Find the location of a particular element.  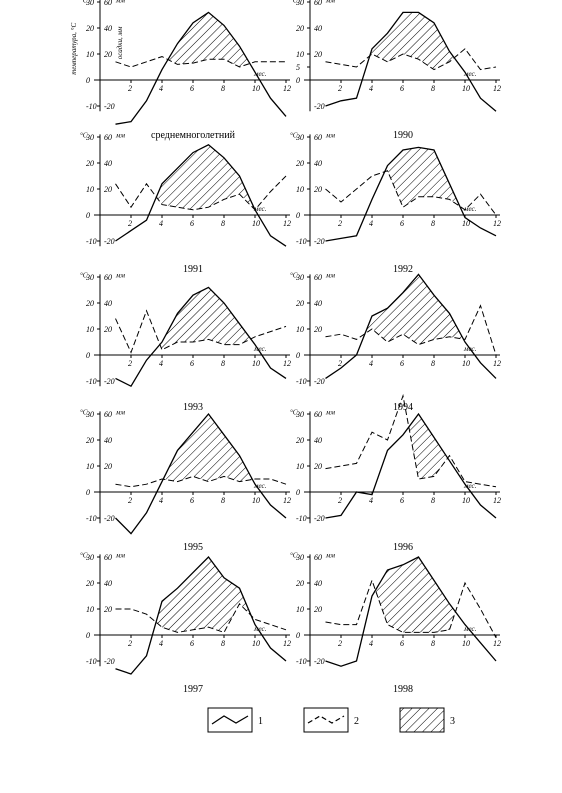

panel-7: 2 4 6 8 10 12 мес. -10 0 10 20 30 -20 20 40 60 °C мм 1995 is located at coordinates (185, 480).